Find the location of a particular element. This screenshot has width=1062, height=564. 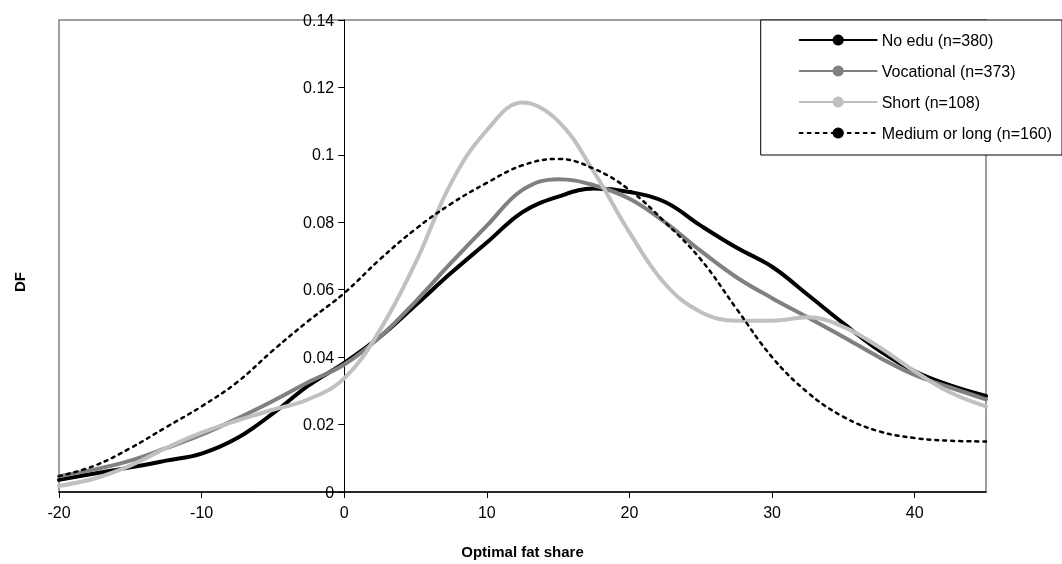

x-axis-title: Optimal fat share is located at coordinates (522, 551).